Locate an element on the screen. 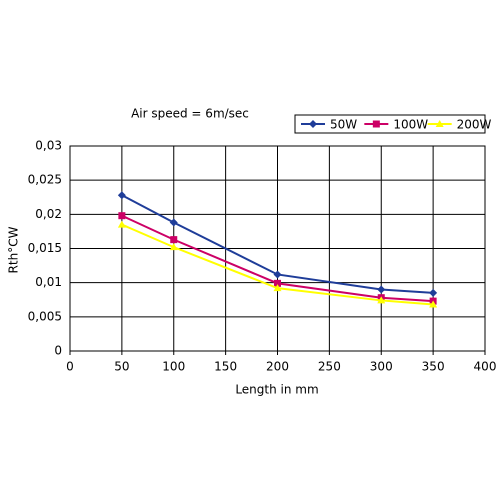 This screenshot has height=500, width=500. legend-label: 200W is located at coordinates (474, 125).